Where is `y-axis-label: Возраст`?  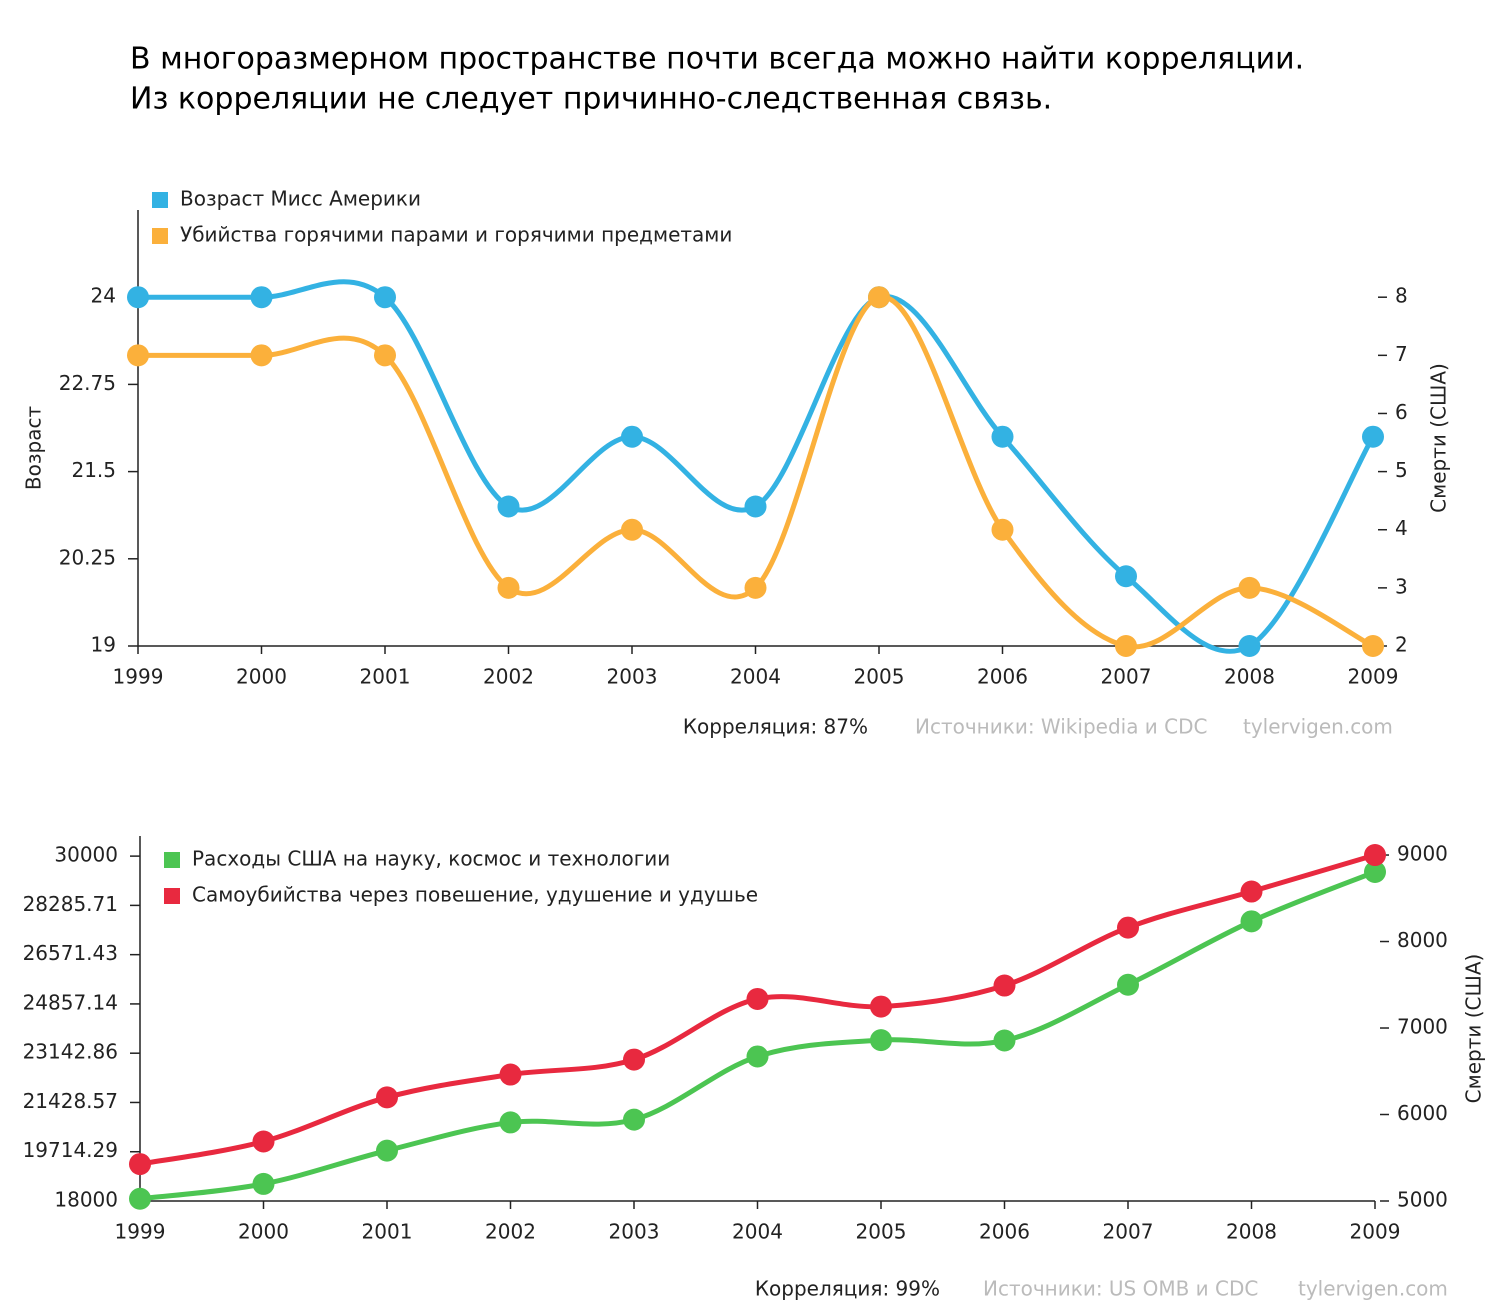 y-axis-label: Возраст is located at coordinates (34, 448).